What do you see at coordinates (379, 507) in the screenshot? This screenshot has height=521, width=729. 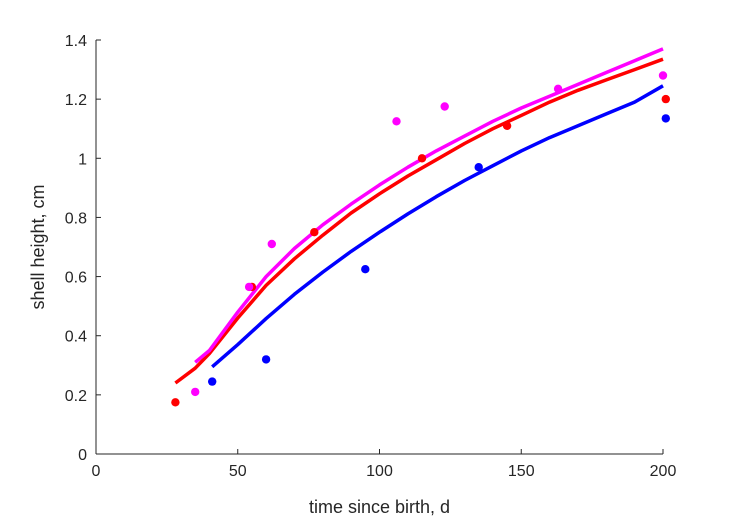 I see `x-axis-label: time since birth, d` at bounding box center [379, 507].